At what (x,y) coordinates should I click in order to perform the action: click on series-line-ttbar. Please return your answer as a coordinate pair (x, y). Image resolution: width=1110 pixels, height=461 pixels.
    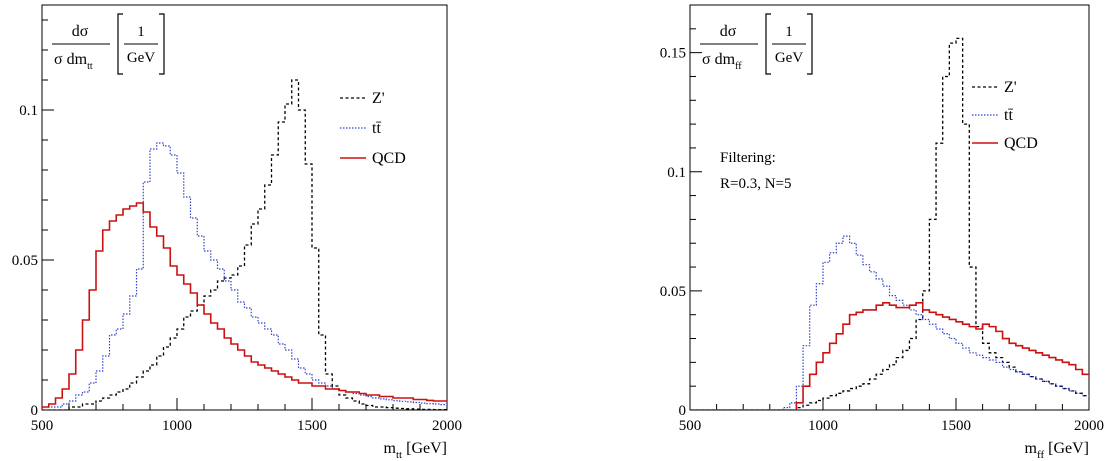
    Looking at the image, I should click on (889, 322).